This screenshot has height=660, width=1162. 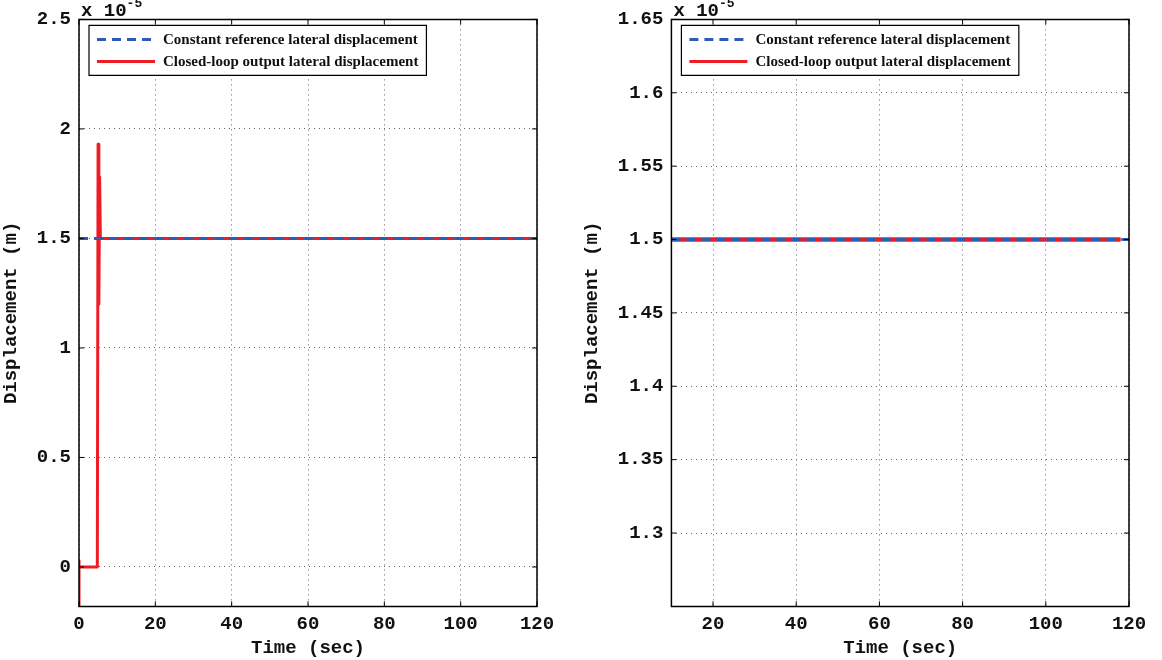 What do you see at coordinates (54, 19) in the screenshot?
I see `y-tick-label: 2.5` at bounding box center [54, 19].